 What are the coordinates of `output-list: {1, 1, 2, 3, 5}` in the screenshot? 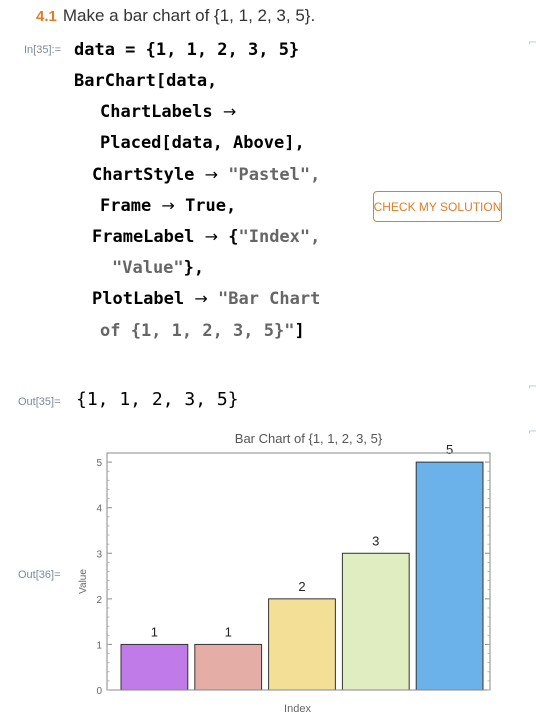 It's located at (157, 399).